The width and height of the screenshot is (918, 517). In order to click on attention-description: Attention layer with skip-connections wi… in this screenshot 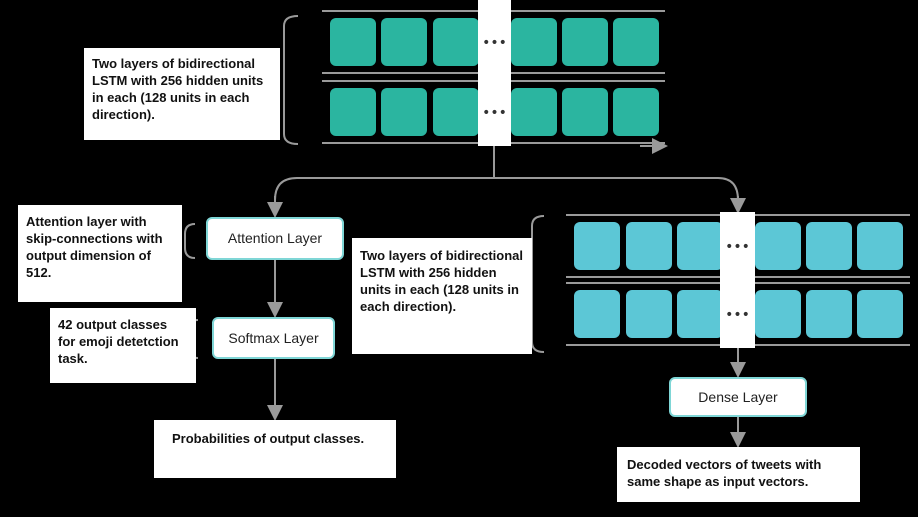, I will do `click(100, 253)`.